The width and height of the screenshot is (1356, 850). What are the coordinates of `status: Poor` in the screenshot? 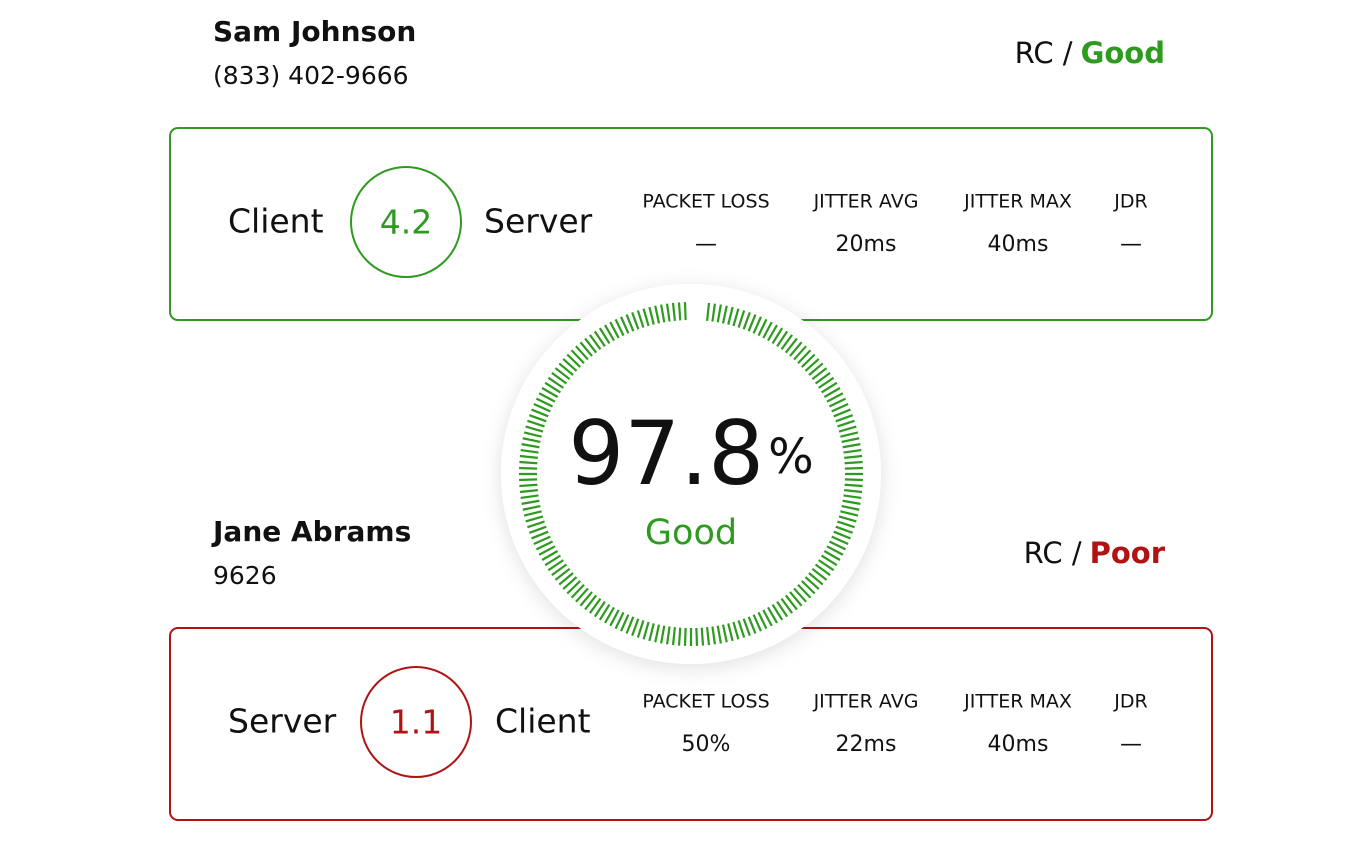 It's located at (1128, 553).